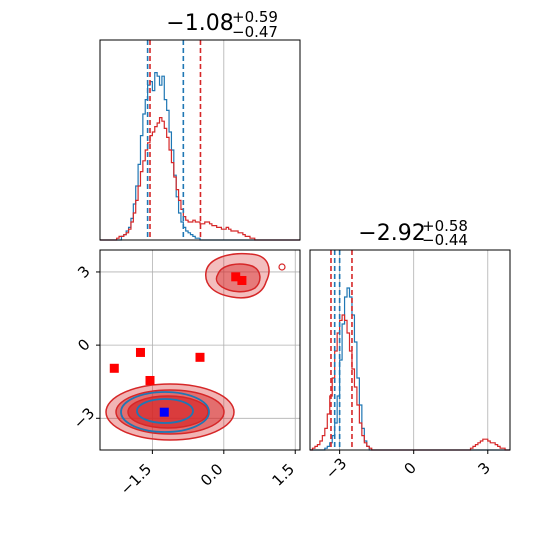 The width and height of the screenshot is (550, 550). I want to click on contour-b-inner, so click(165, 411).